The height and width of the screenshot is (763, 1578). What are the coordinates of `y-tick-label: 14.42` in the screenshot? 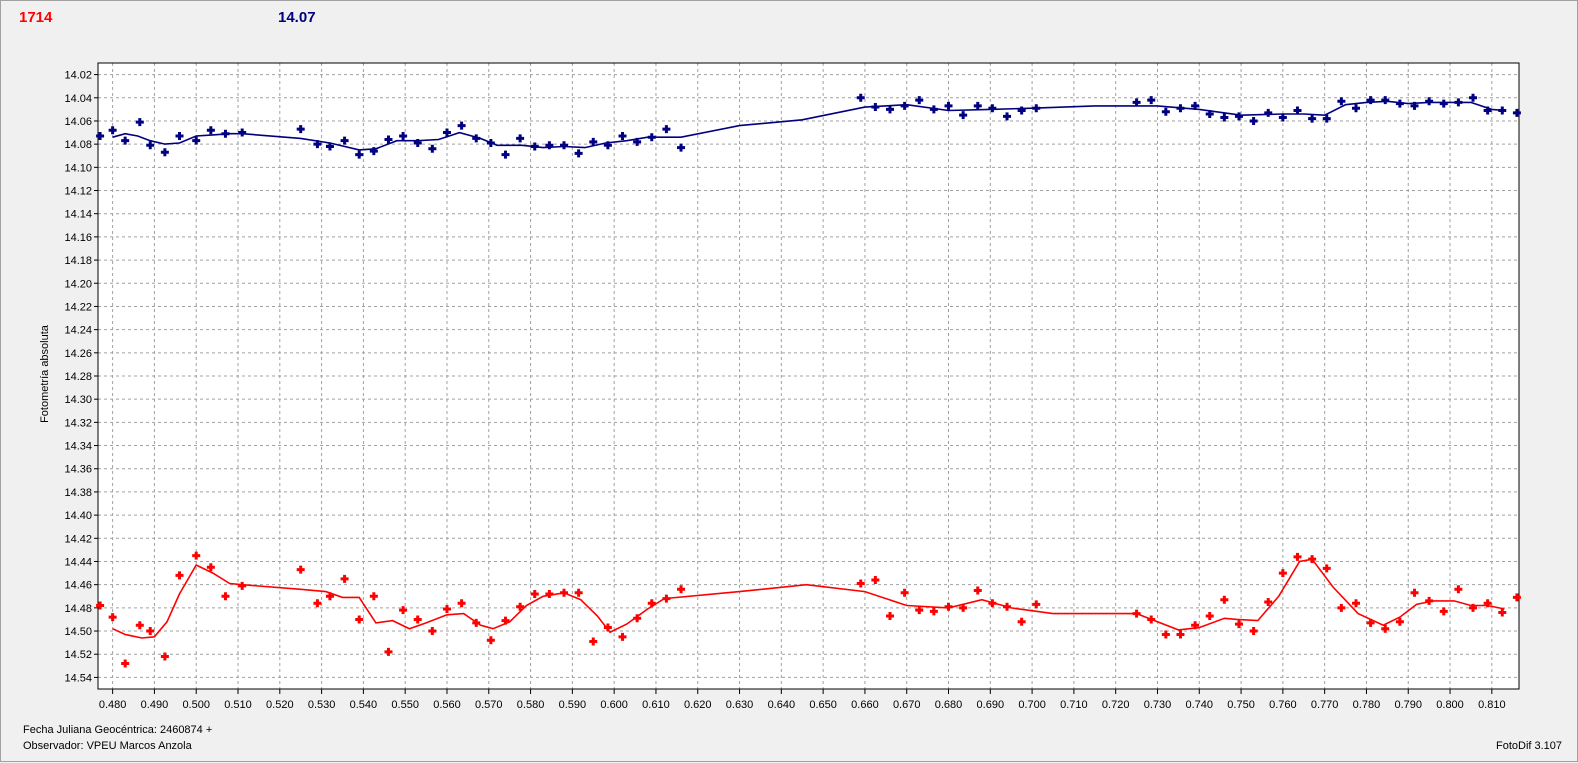 It's located at (78, 539).